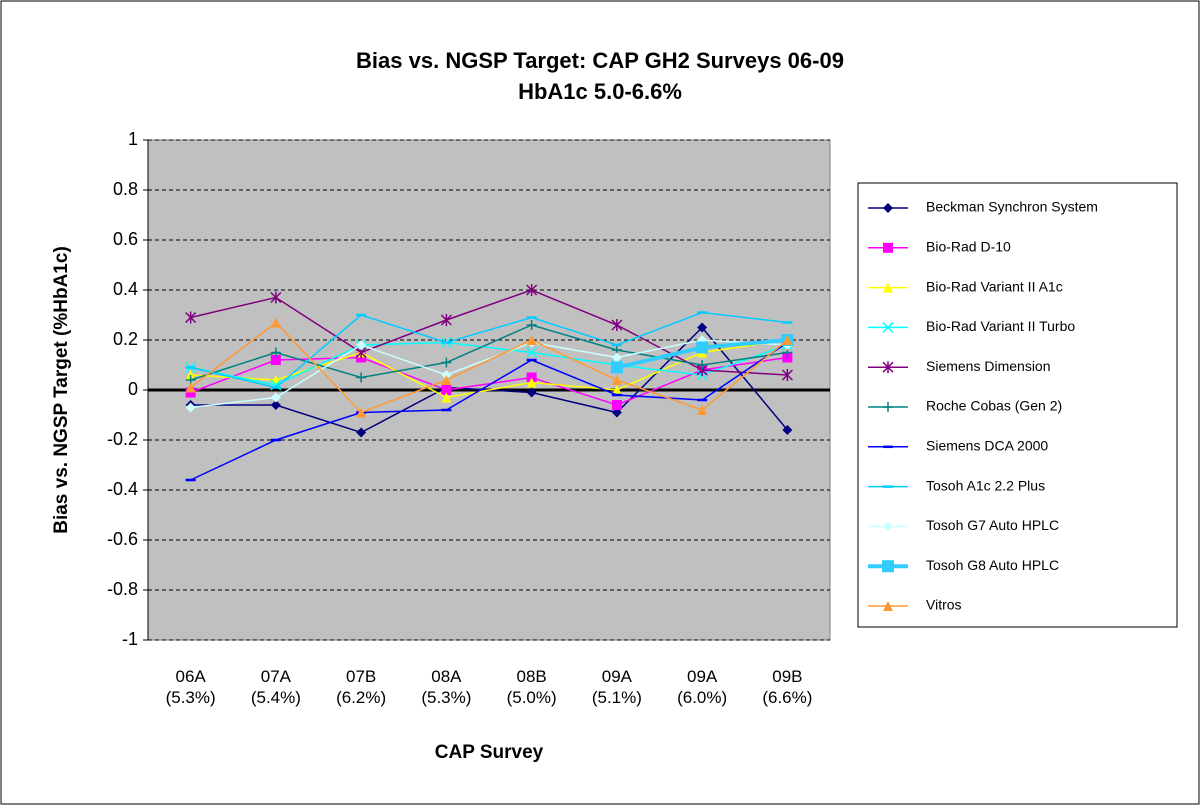 The width and height of the screenshot is (1201, 806). What do you see at coordinates (446, 687) in the screenshot?
I see `x-tick-label: 08A (5.3%)` at bounding box center [446, 687].